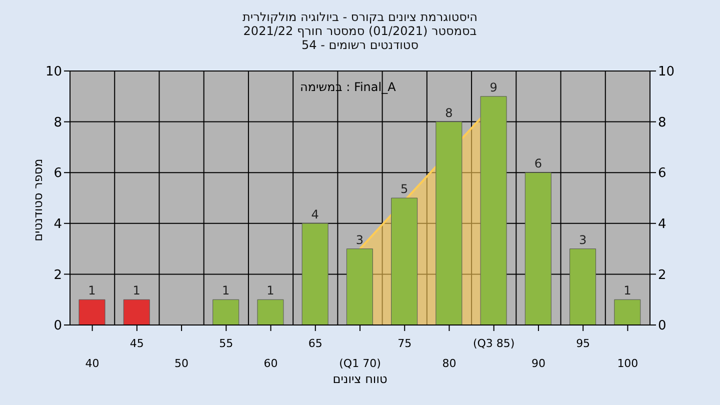 This screenshot has width=720, height=405. What do you see at coordinates (404, 189) in the screenshot?
I see `data-label: 5` at bounding box center [404, 189].